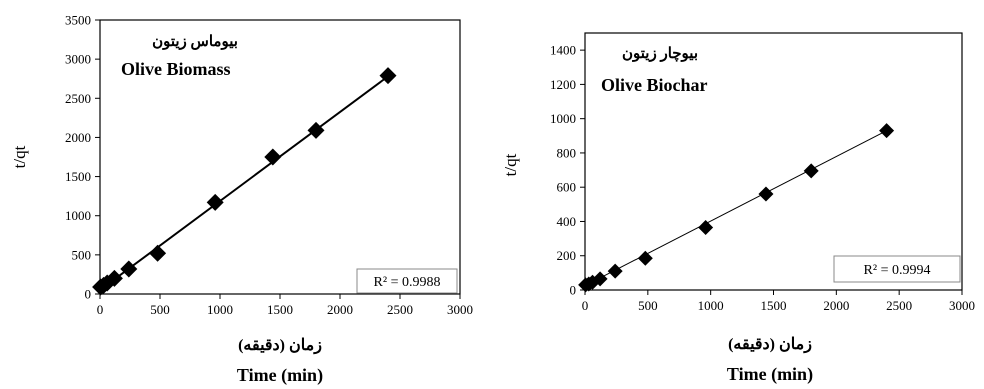  What do you see at coordinates (176, 69) in the screenshot?
I see `chart-title: Olive Biomass` at bounding box center [176, 69].